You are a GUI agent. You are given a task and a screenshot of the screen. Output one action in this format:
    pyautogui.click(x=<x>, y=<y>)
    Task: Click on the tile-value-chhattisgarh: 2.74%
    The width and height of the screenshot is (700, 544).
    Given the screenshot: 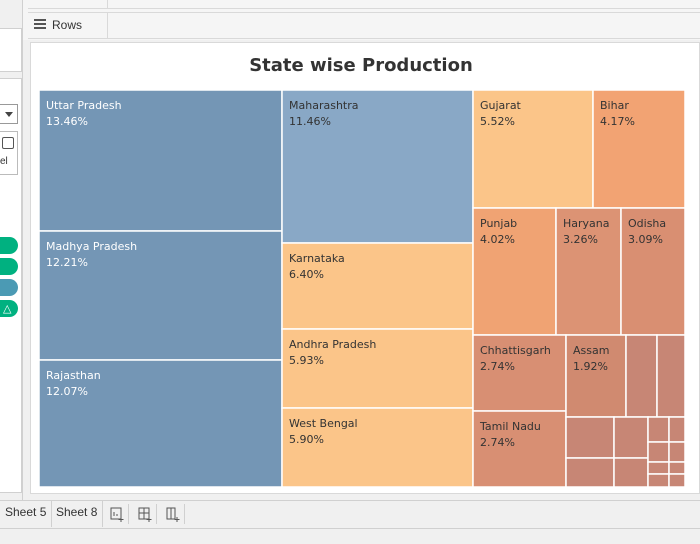 What is the action you would take?
    pyautogui.click(x=497, y=366)
    